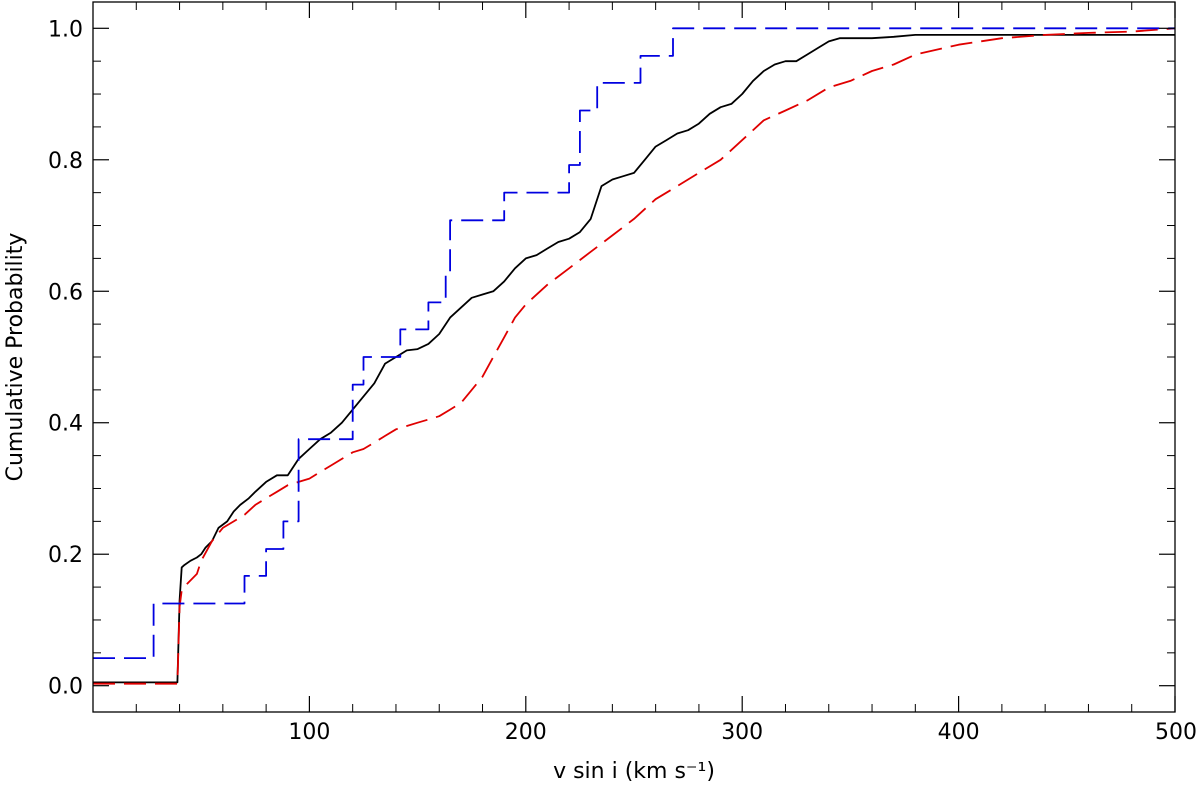 The image size is (1200, 788). Describe the element at coordinates (309, 732) in the screenshot. I see `x-tick-label: 100` at that location.